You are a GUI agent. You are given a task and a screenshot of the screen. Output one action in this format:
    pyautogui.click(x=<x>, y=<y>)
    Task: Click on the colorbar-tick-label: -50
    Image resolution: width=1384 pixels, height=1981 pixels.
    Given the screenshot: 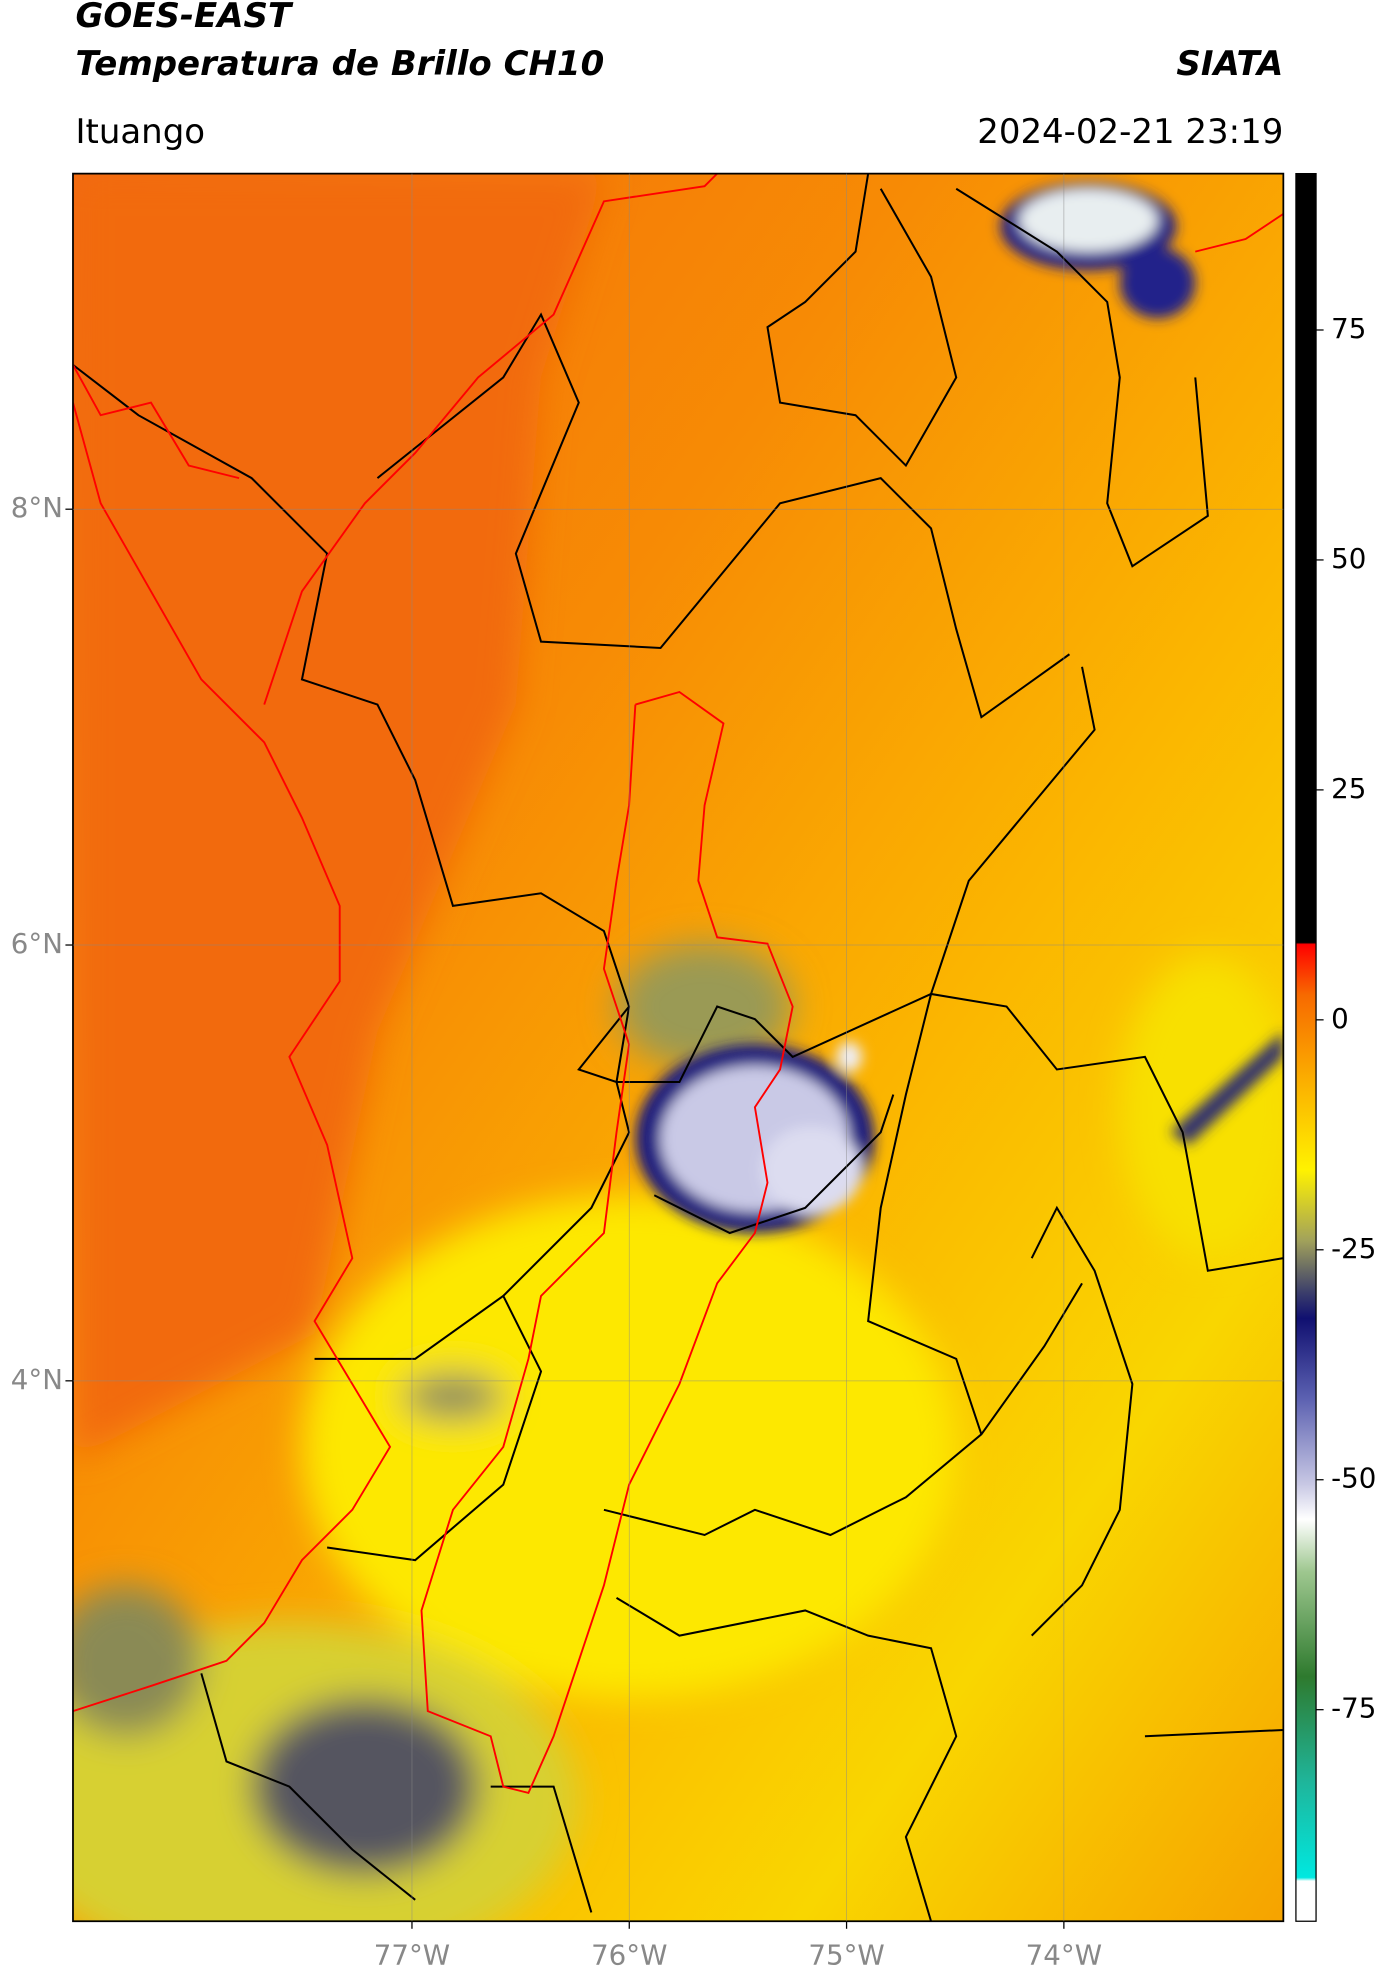 What is the action you would take?
    pyautogui.click(x=1353, y=1478)
    